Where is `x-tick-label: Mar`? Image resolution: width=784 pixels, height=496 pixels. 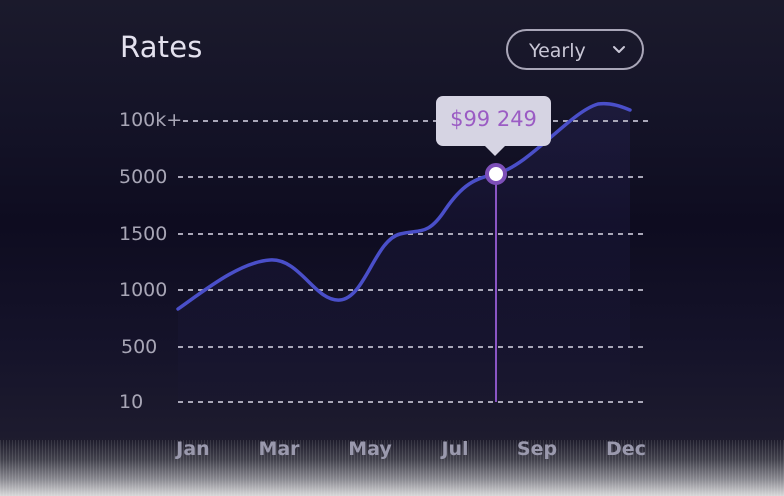 x-tick-label: Mar is located at coordinates (279, 449).